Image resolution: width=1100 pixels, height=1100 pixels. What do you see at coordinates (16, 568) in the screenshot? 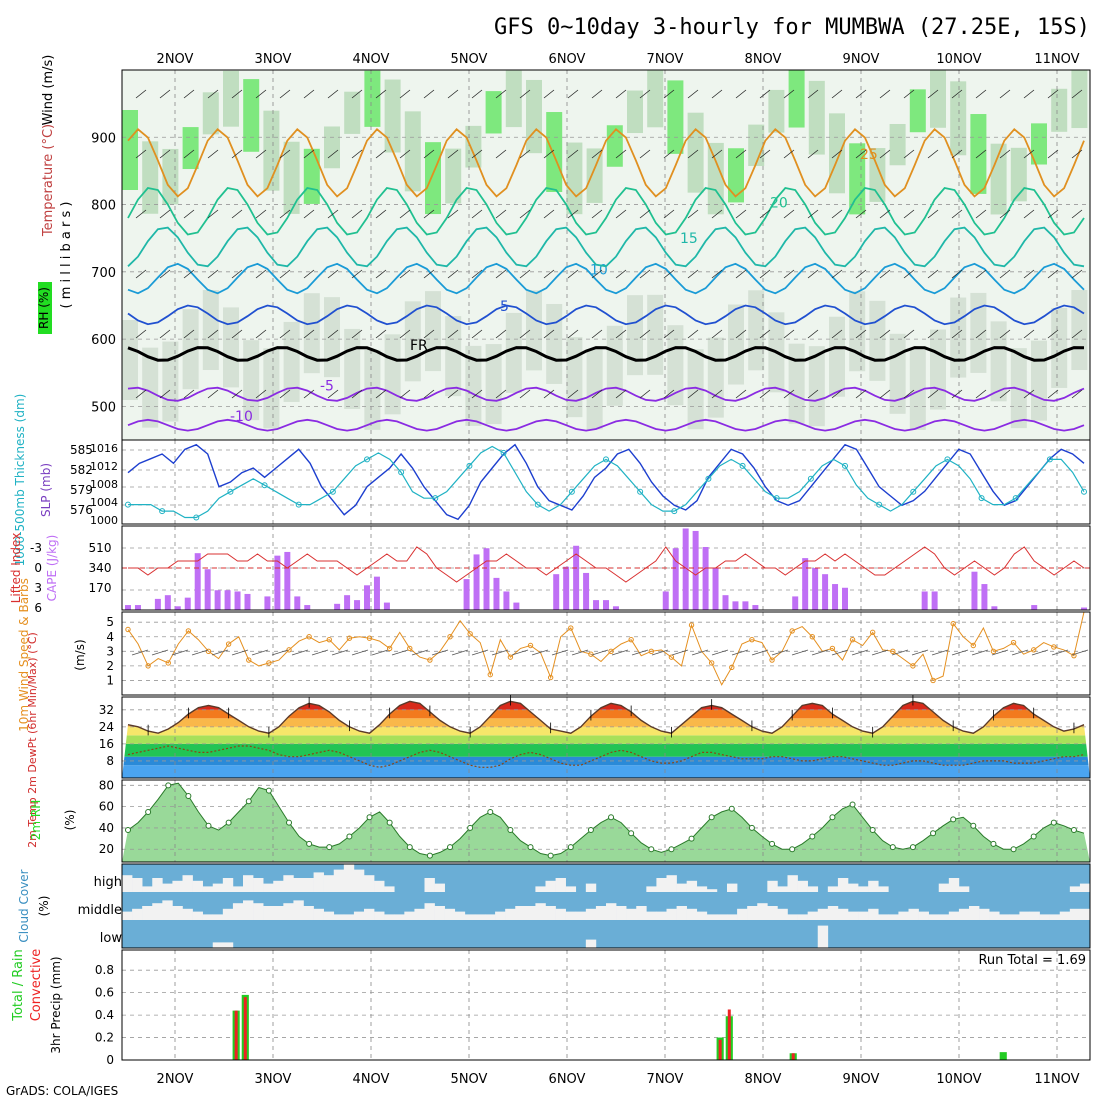
I see `li-axis-label: Lifted Index` at bounding box center [16, 568].